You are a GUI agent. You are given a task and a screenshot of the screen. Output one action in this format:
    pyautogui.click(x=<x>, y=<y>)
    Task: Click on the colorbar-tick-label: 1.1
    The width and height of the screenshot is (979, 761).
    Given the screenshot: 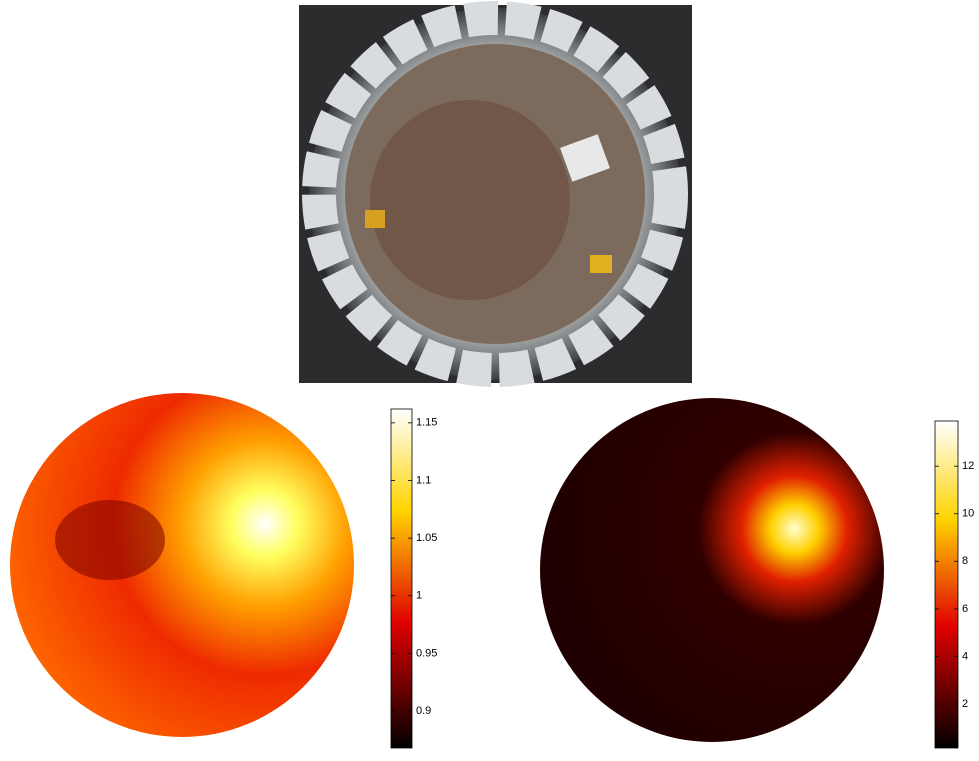 What is the action you would take?
    pyautogui.click(x=423, y=480)
    